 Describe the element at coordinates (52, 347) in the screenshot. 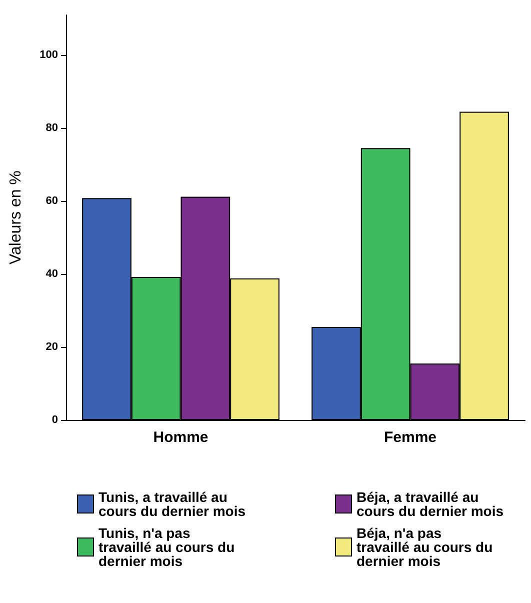

I see `y-tick-label: 20` at that location.